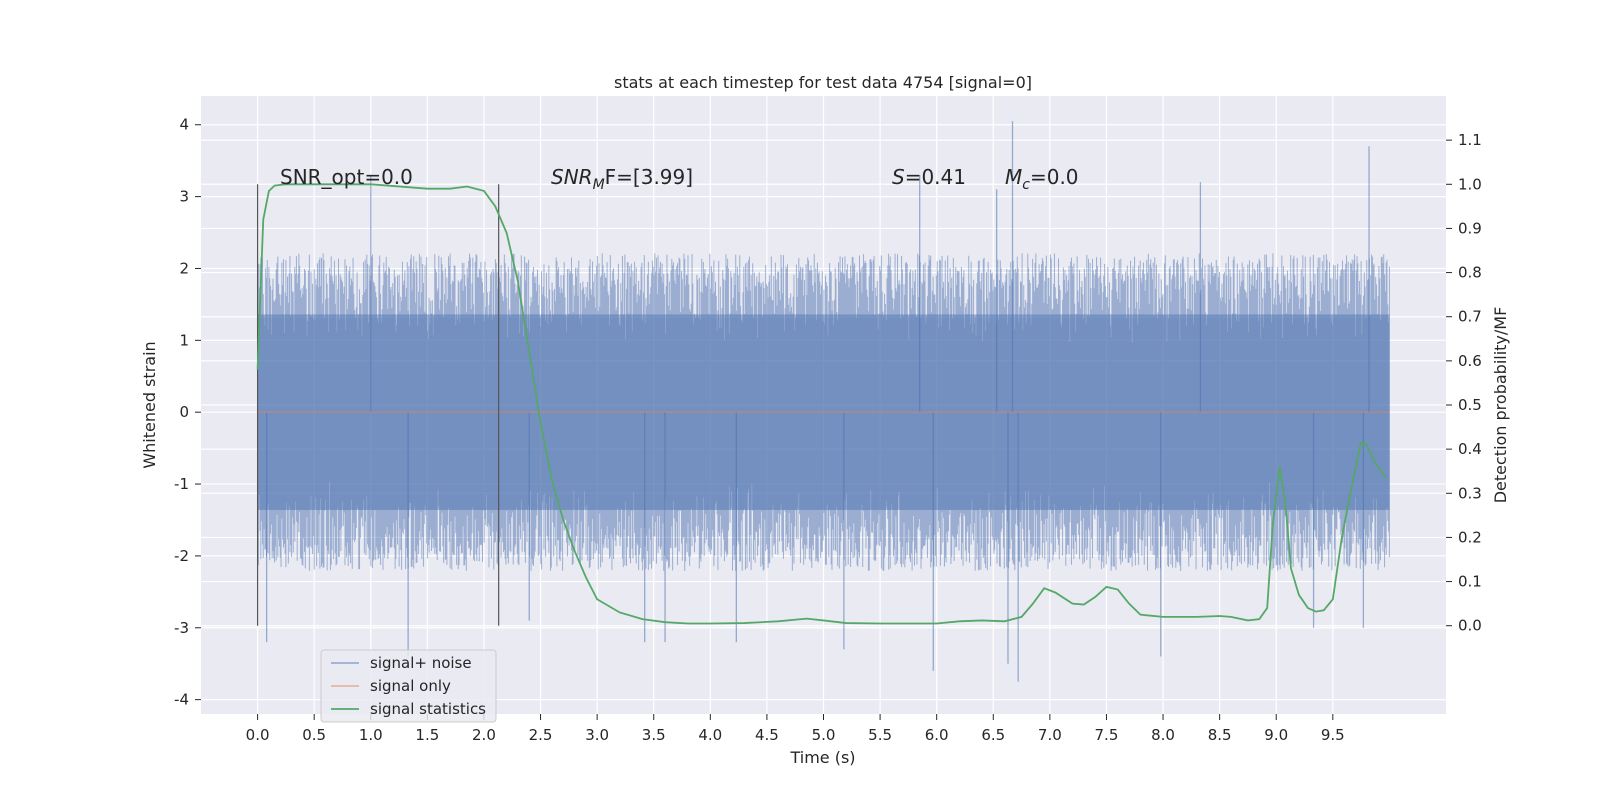  I want to click on snr-mf-rest: F=[3.99], so click(649, 177).